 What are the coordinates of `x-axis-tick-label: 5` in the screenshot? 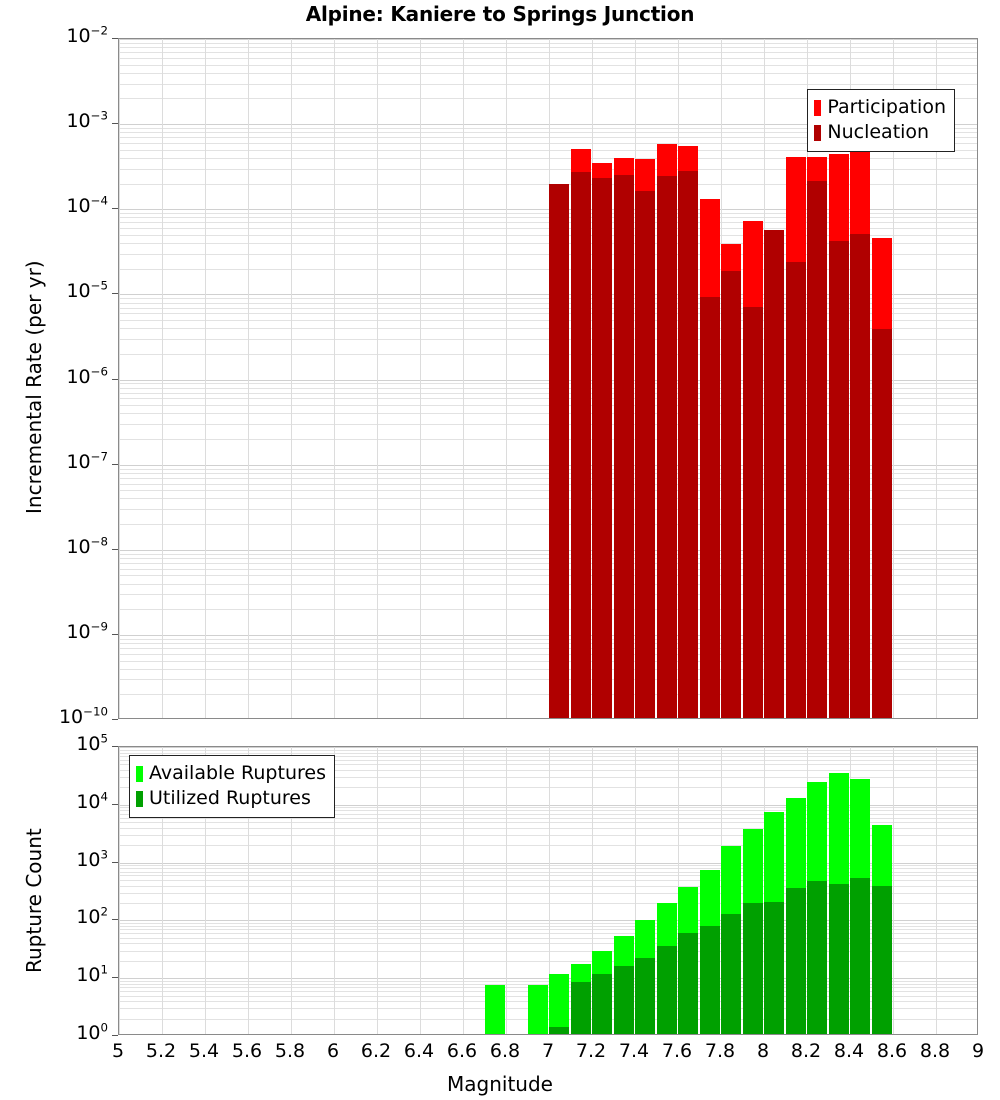 It's located at (118, 1051).